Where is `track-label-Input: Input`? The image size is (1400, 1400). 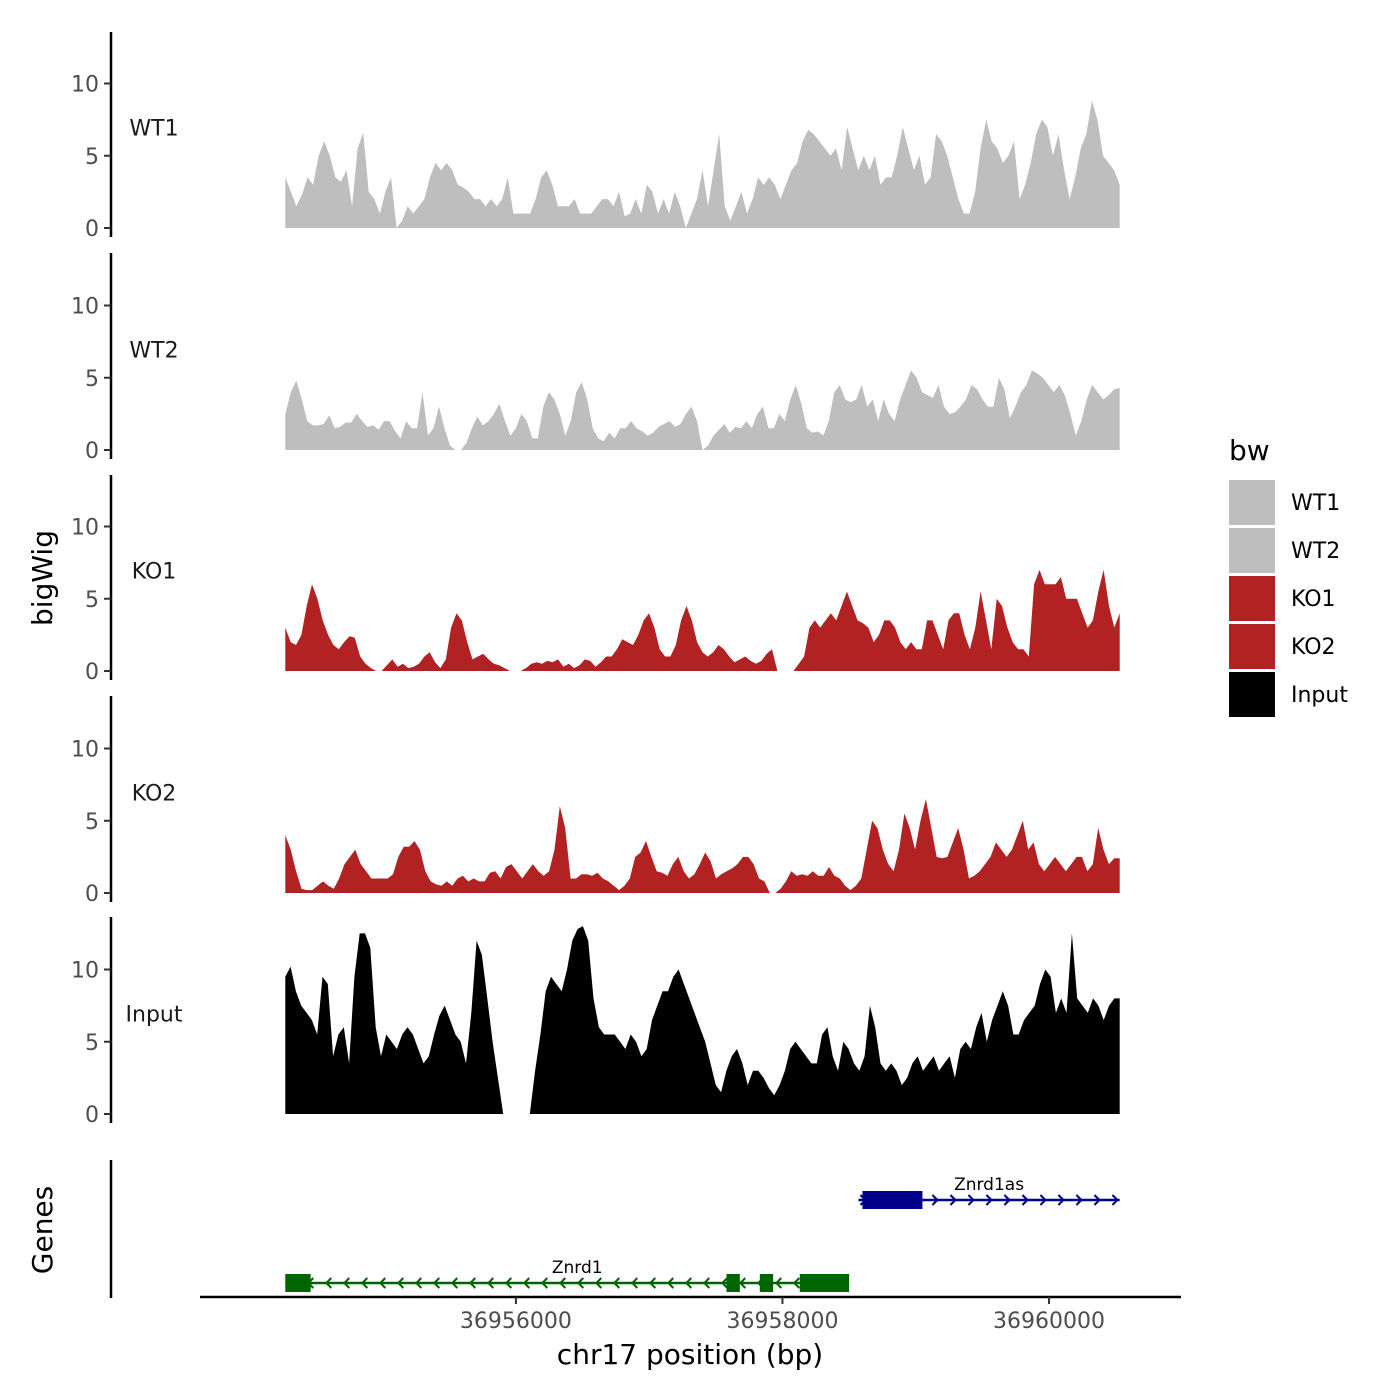
track-label-Input: Input is located at coordinates (154, 1015).